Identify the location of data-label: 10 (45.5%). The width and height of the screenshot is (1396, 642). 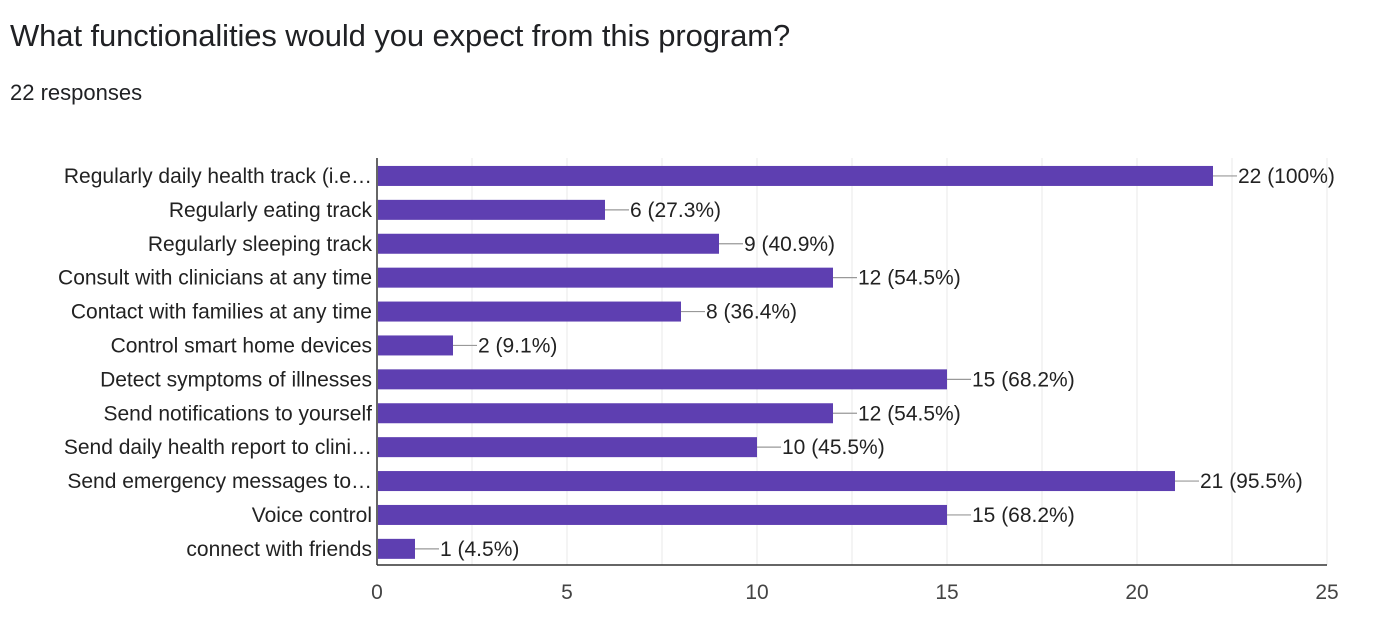
(833, 447).